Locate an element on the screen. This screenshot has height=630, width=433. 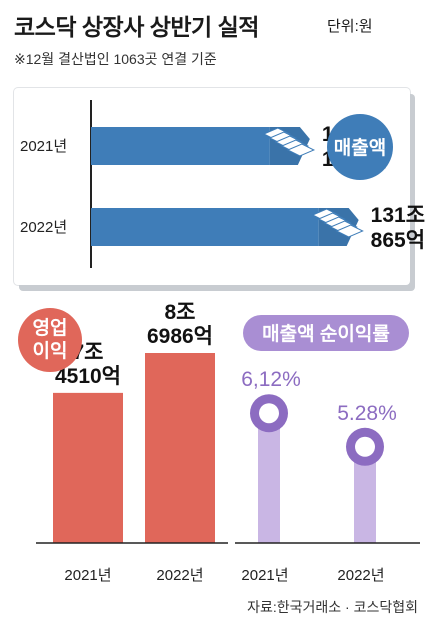
op-year-label-2: 2022년 is located at coordinates (179, 575).